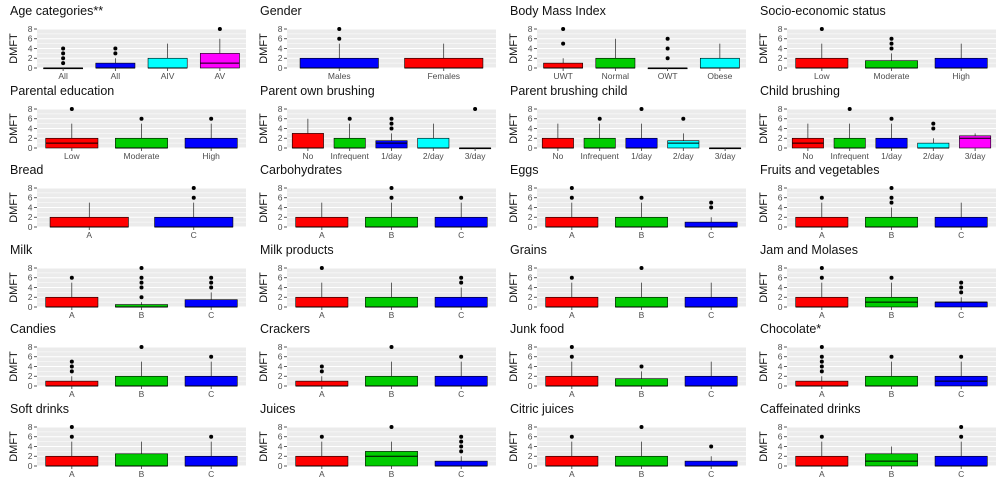 Image resolution: width=1000 pixels, height=477 pixels. Describe the element at coordinates (875, 199) in the screenshot. I see `chart-panel: Fruits and vegetables 0 2 4 6 8 DMFT A B C` at that location.